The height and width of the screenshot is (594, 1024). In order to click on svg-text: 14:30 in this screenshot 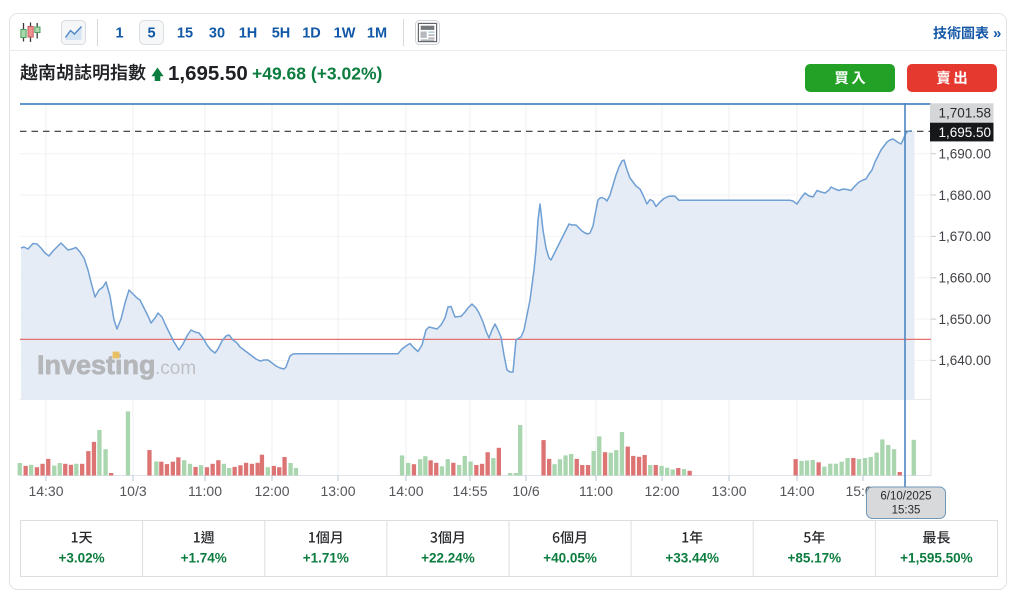, I will do `click(45, 491)`.